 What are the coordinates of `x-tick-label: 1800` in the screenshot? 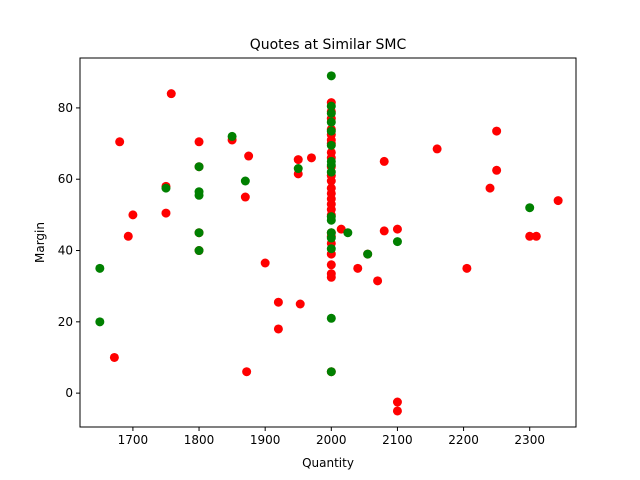 It's located at (199, 440).